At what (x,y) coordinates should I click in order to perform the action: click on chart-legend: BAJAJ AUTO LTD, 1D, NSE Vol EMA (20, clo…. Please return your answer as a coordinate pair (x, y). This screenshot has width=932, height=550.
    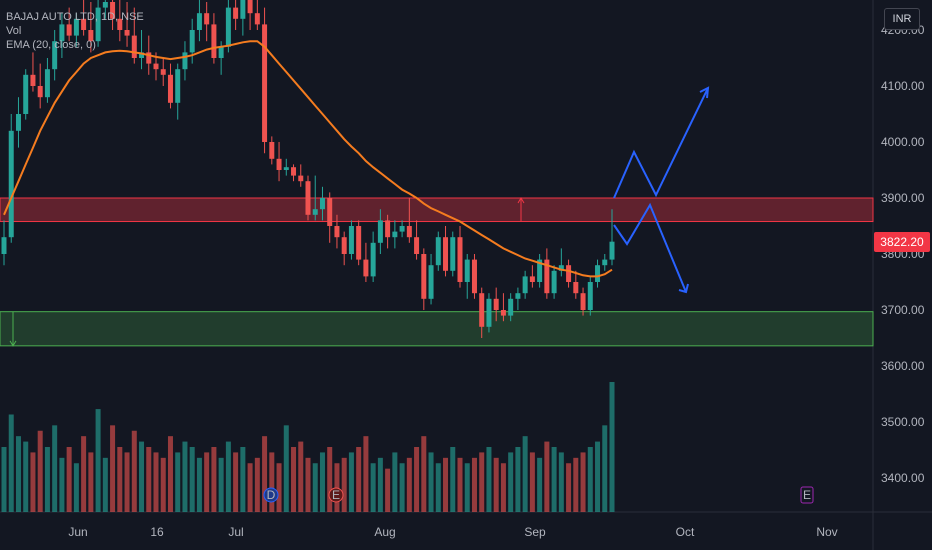
    Looking at the image, I should click on (75, 31).